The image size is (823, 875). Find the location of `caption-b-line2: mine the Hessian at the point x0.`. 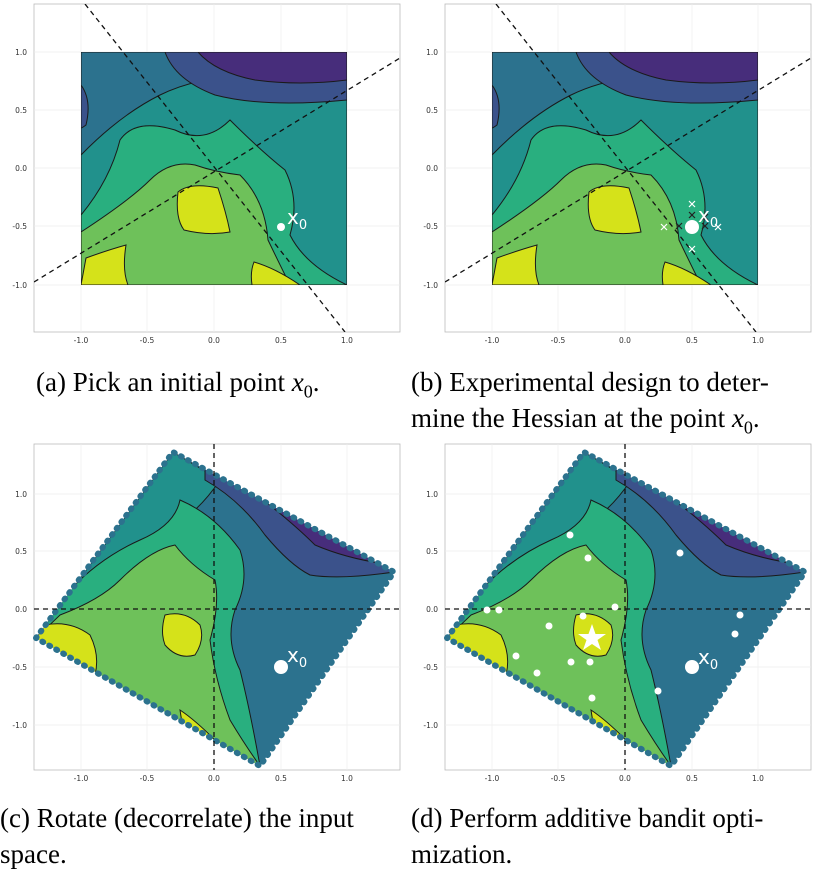

caption-b-line2: mine the Hessian at the point x0. is located at coordinates (585, 420).